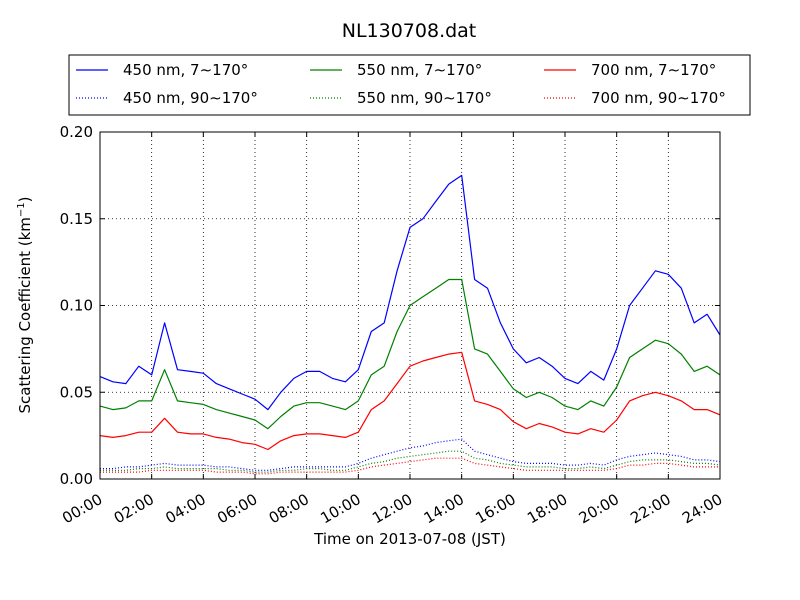  I want to click on y-axis-label: Scattering Coefficient (km−1), so click(25, 304).